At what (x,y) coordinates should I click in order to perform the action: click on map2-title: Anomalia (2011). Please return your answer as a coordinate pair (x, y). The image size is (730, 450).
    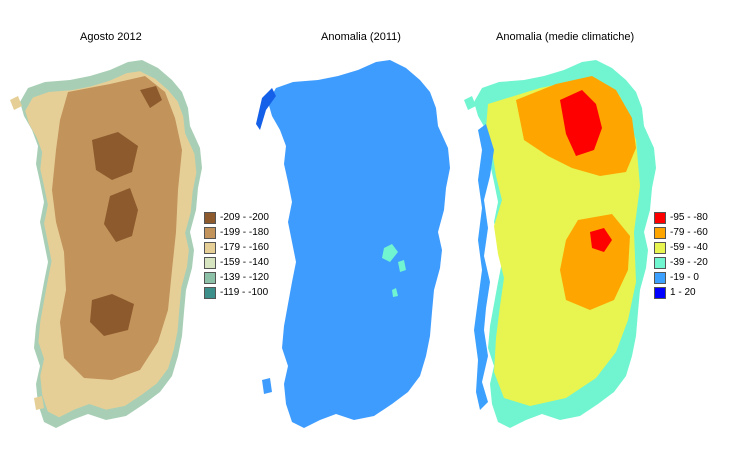
    Looking at the image, I should click on (361, 37).